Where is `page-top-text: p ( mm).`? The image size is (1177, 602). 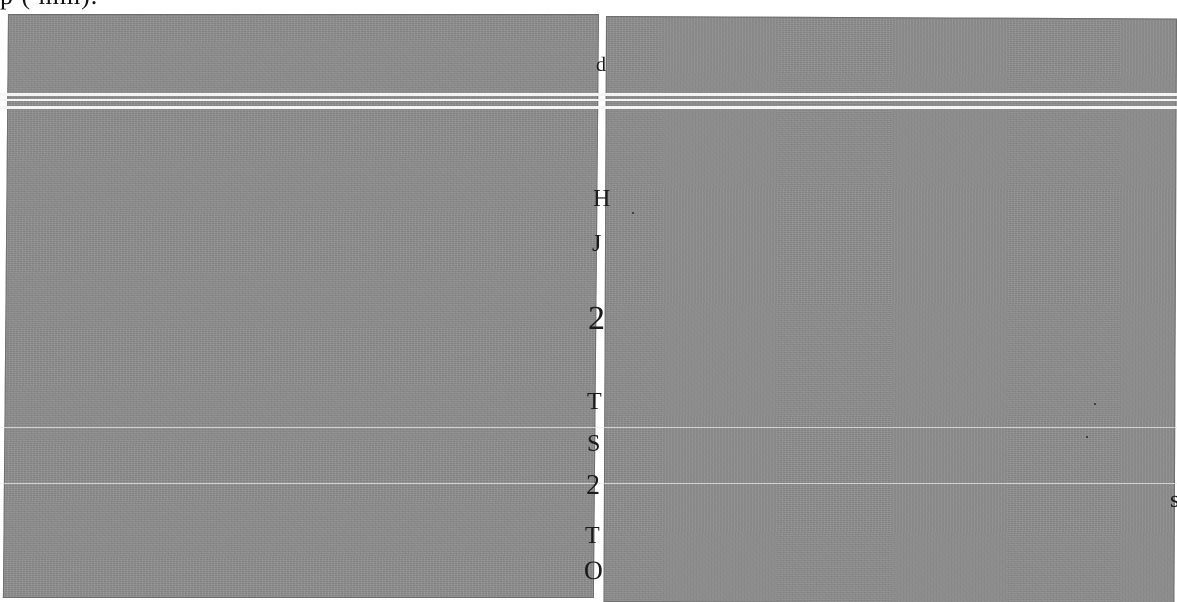 page-top-text: p ( mm). is located at coordinates (49, 4).